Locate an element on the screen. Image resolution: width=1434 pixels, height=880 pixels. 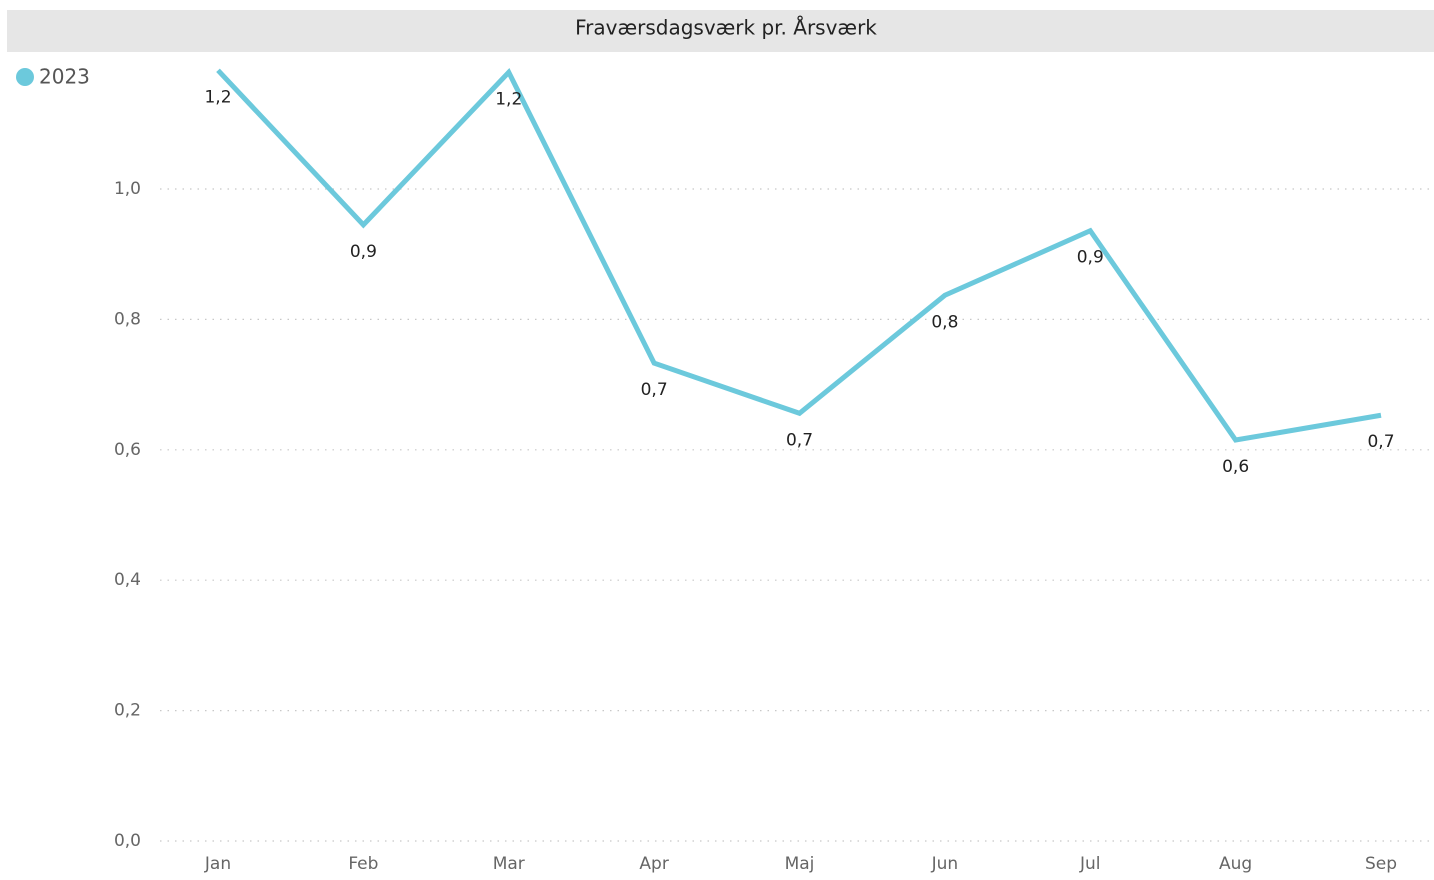
x-tick-label: Aug is located at coordinates (1235, 864).